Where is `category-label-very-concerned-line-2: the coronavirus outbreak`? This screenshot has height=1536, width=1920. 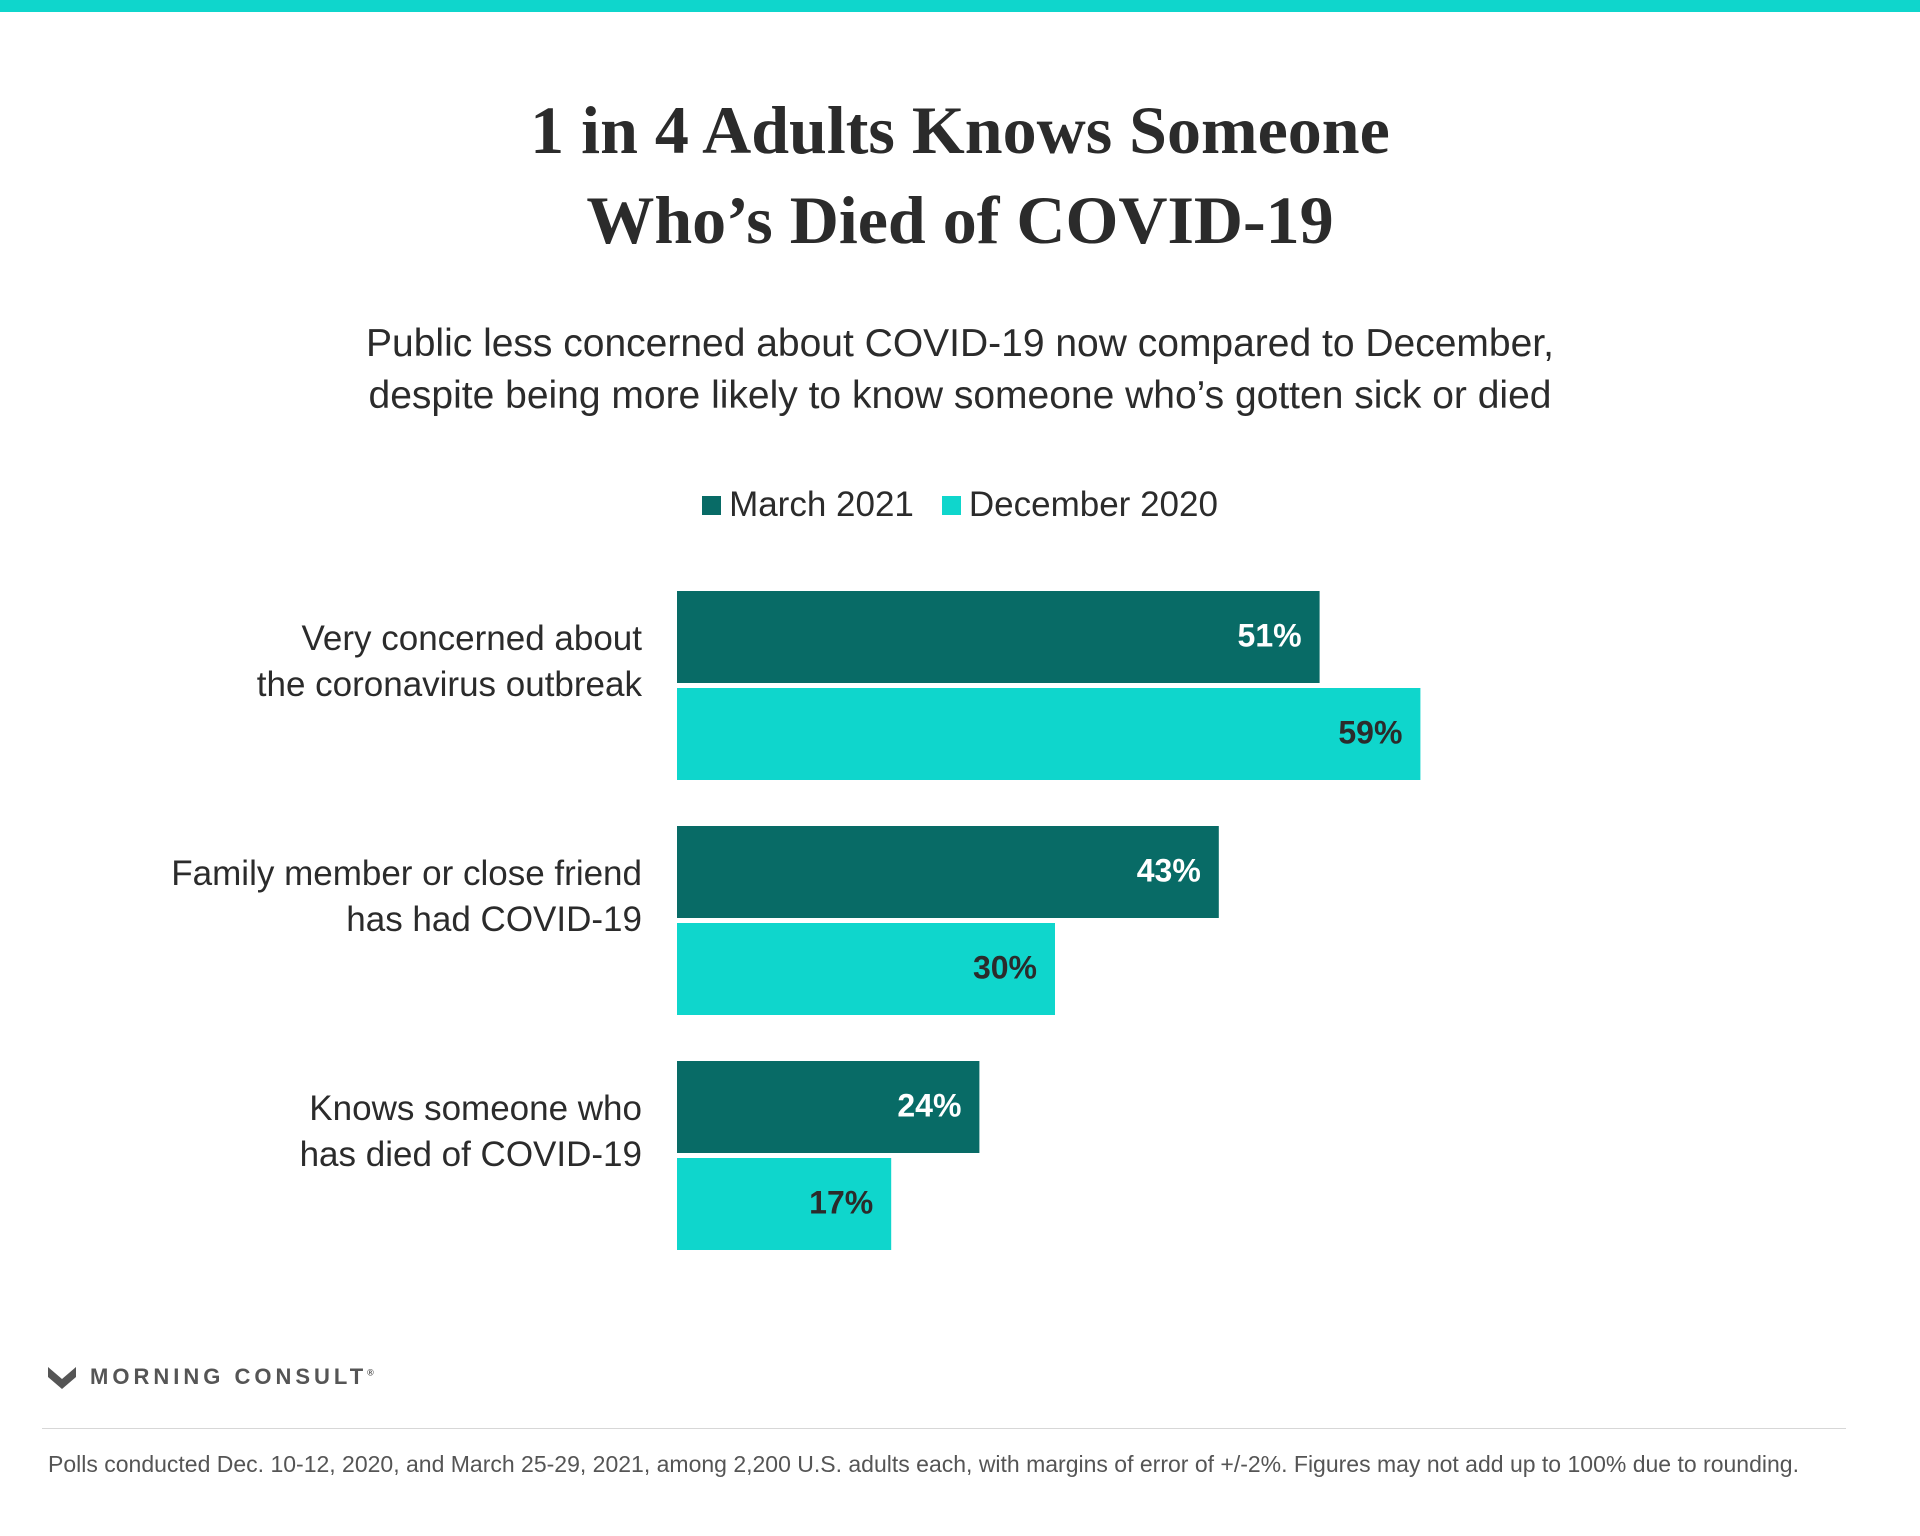 category-label-very-concerned-line-2: the coronavirus outbreak is located at coordinates (450, 684).